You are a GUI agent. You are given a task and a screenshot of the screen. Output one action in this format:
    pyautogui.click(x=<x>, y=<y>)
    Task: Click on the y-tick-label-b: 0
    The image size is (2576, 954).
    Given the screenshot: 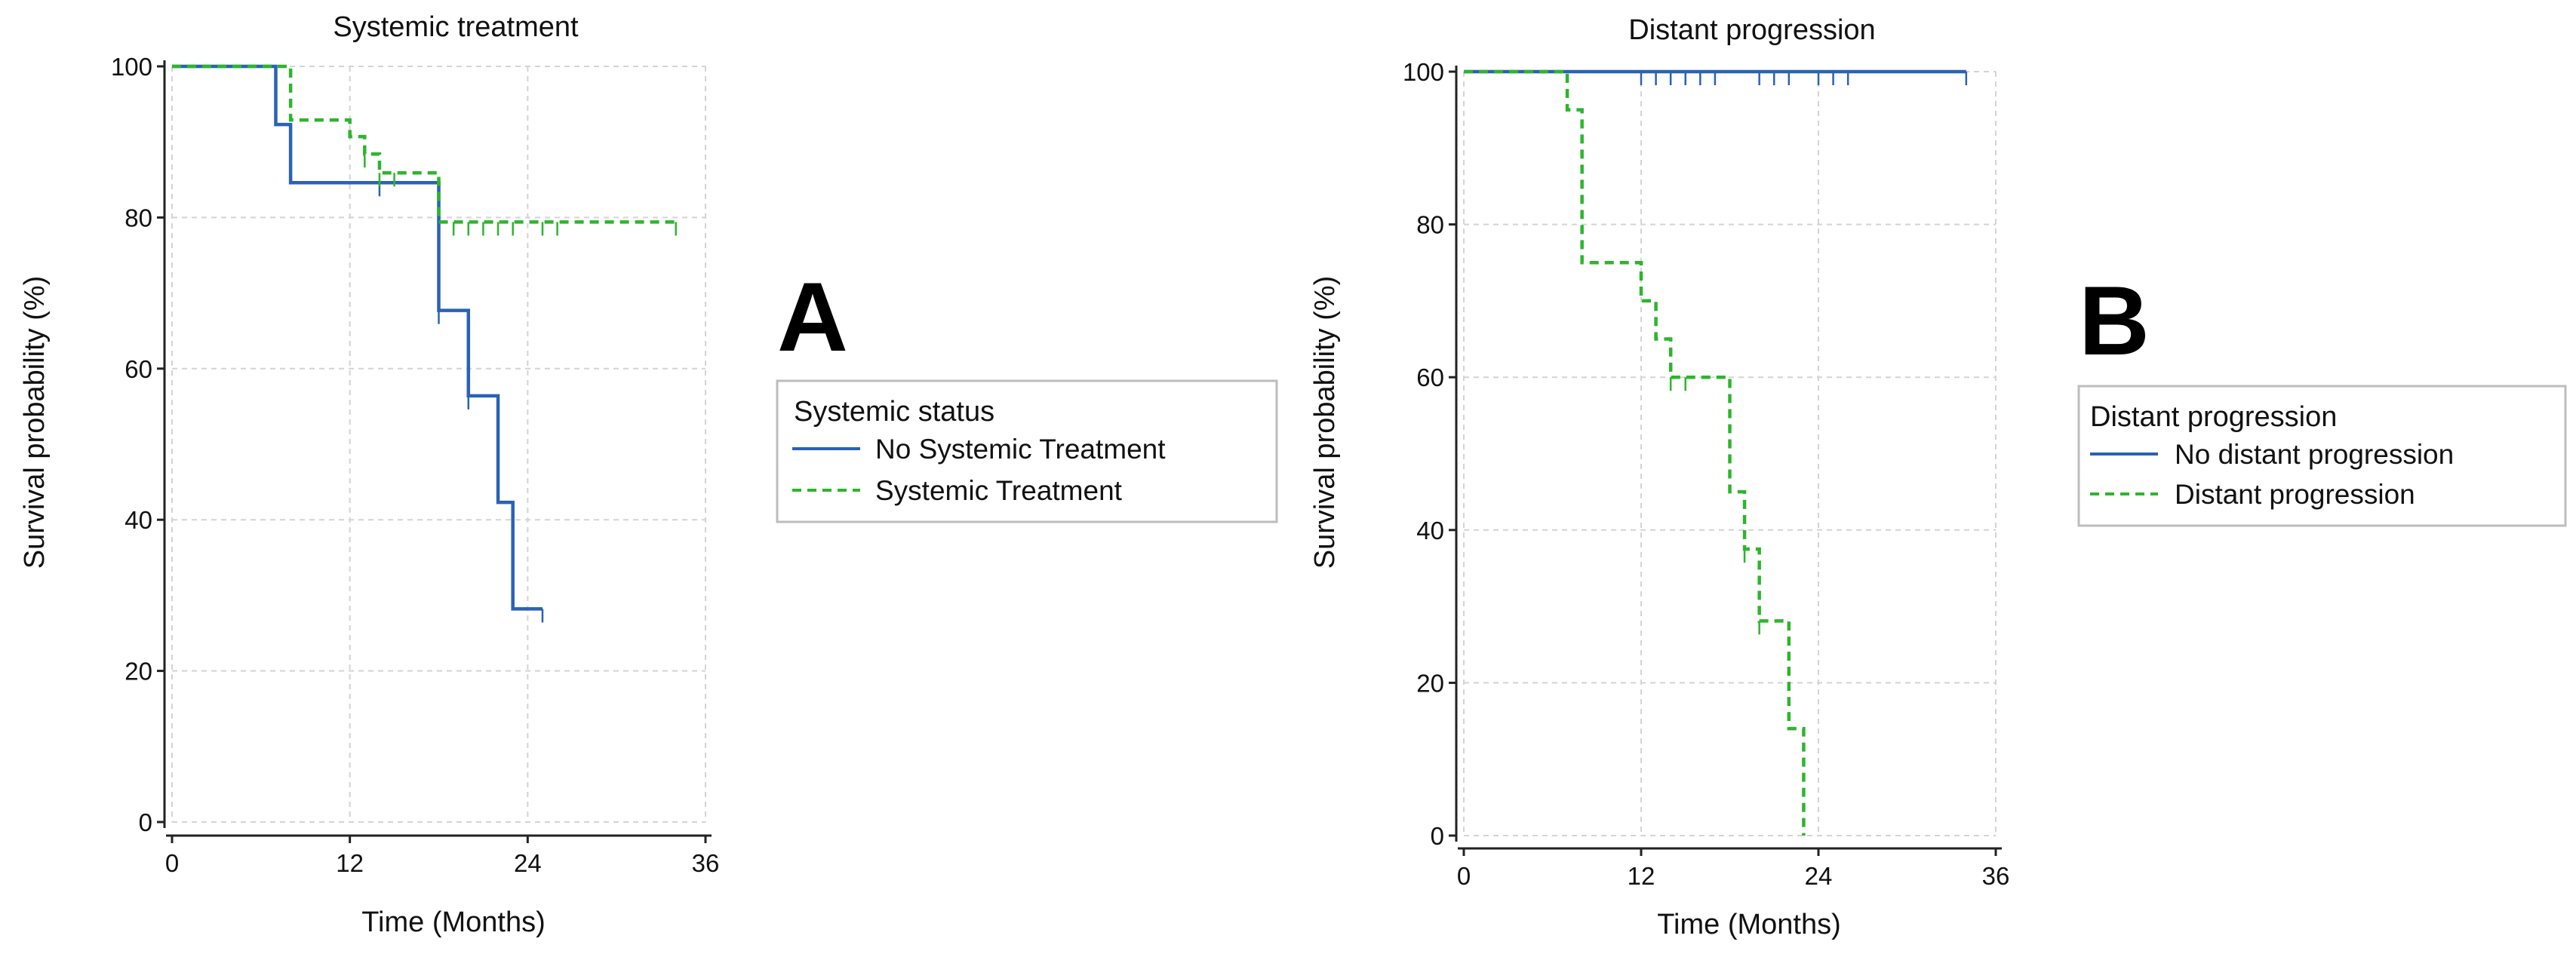 What is the action you would take?
    pyautogui.click(x=1437, y=836)
    